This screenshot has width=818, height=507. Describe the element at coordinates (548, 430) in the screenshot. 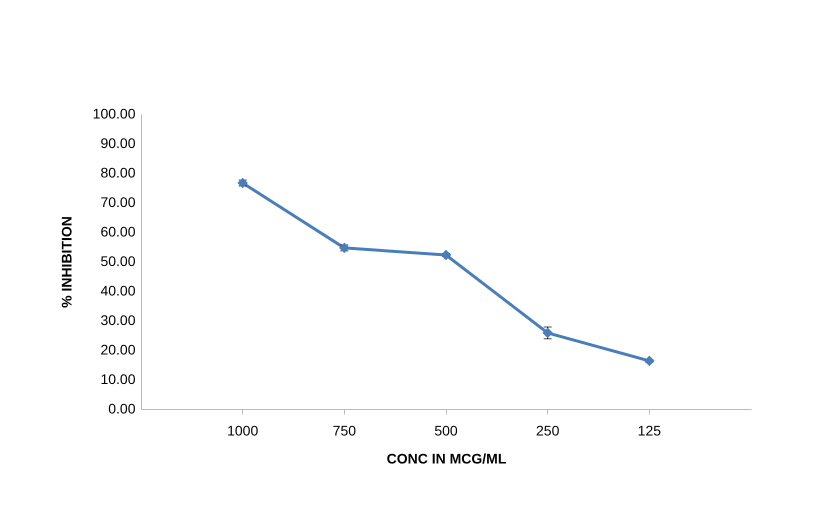

I see `x-tick-label: 250` at that location.